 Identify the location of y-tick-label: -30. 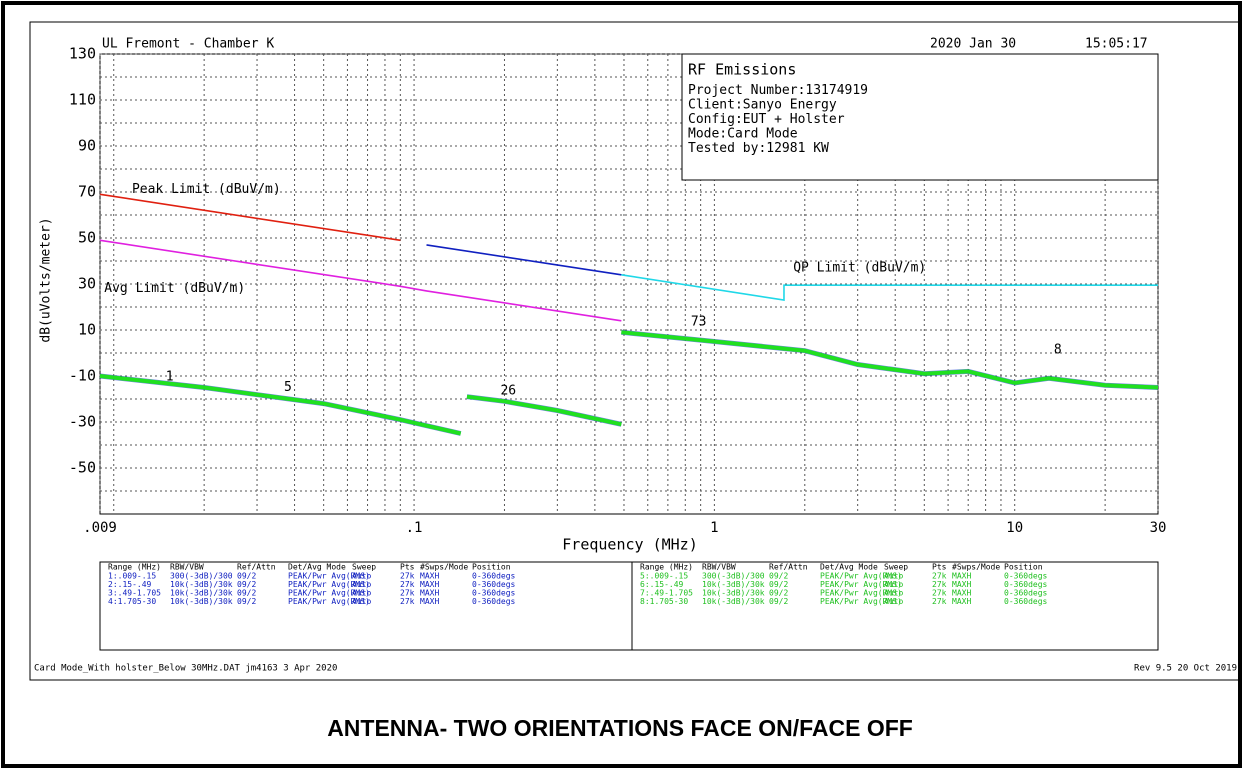
(82, 422).